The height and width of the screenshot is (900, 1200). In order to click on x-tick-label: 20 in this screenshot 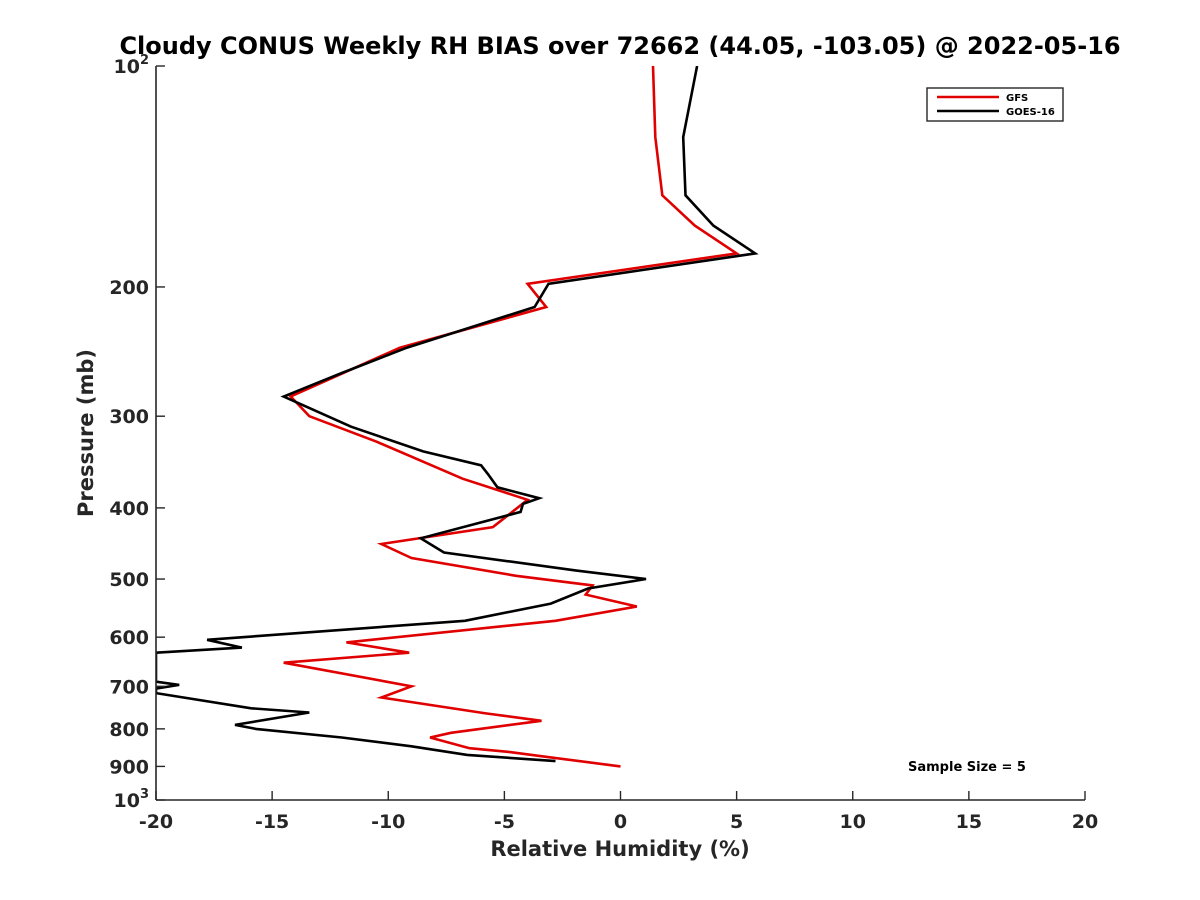, I will do `click(1085, 822)`.